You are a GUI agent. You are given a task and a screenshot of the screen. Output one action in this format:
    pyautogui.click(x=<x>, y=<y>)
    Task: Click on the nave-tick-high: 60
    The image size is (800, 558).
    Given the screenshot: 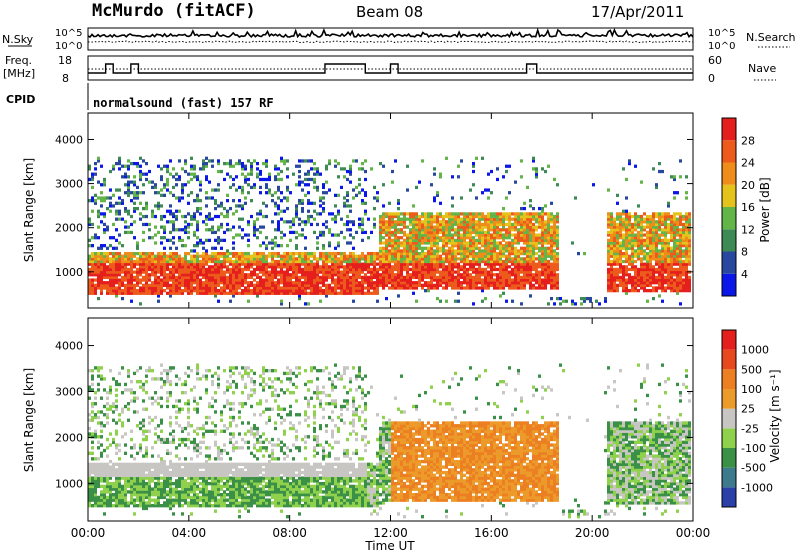 What is the action you would take?
    pyautogui.click(x=715, y=60)
    